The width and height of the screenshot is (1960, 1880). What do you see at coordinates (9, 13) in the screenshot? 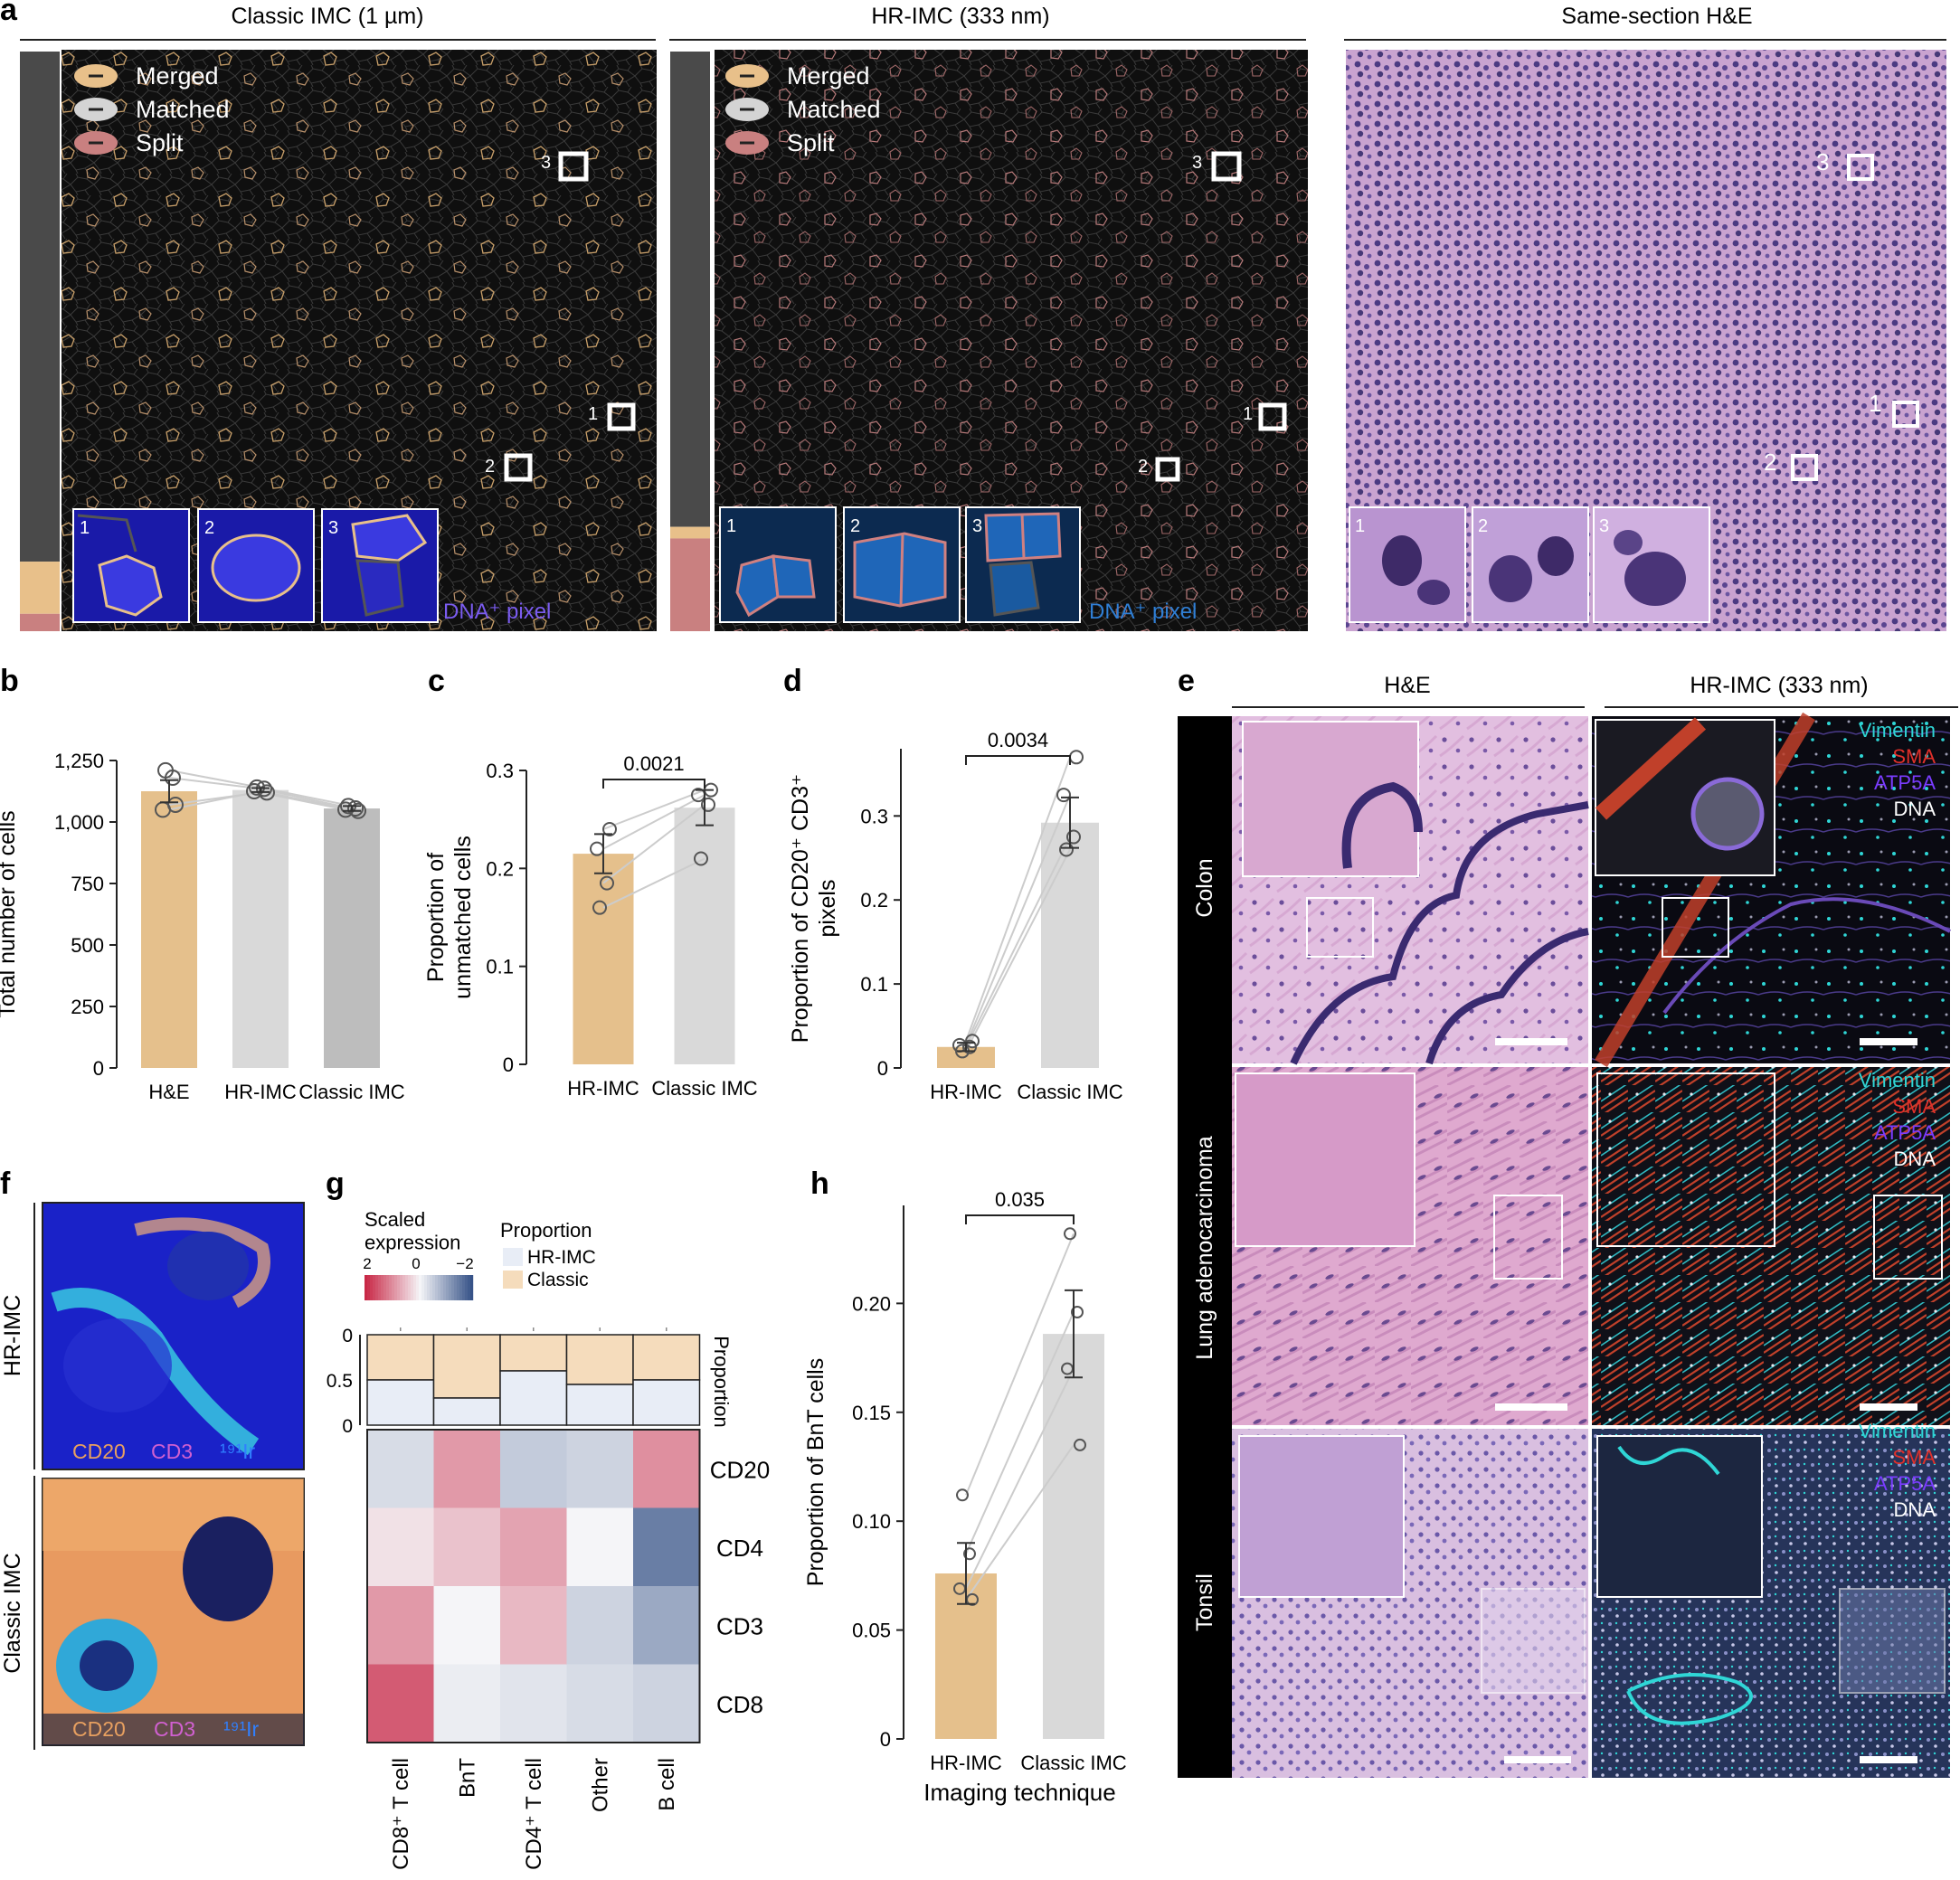
I see `panel-letter-a: a` at bounding box center [9, 13].